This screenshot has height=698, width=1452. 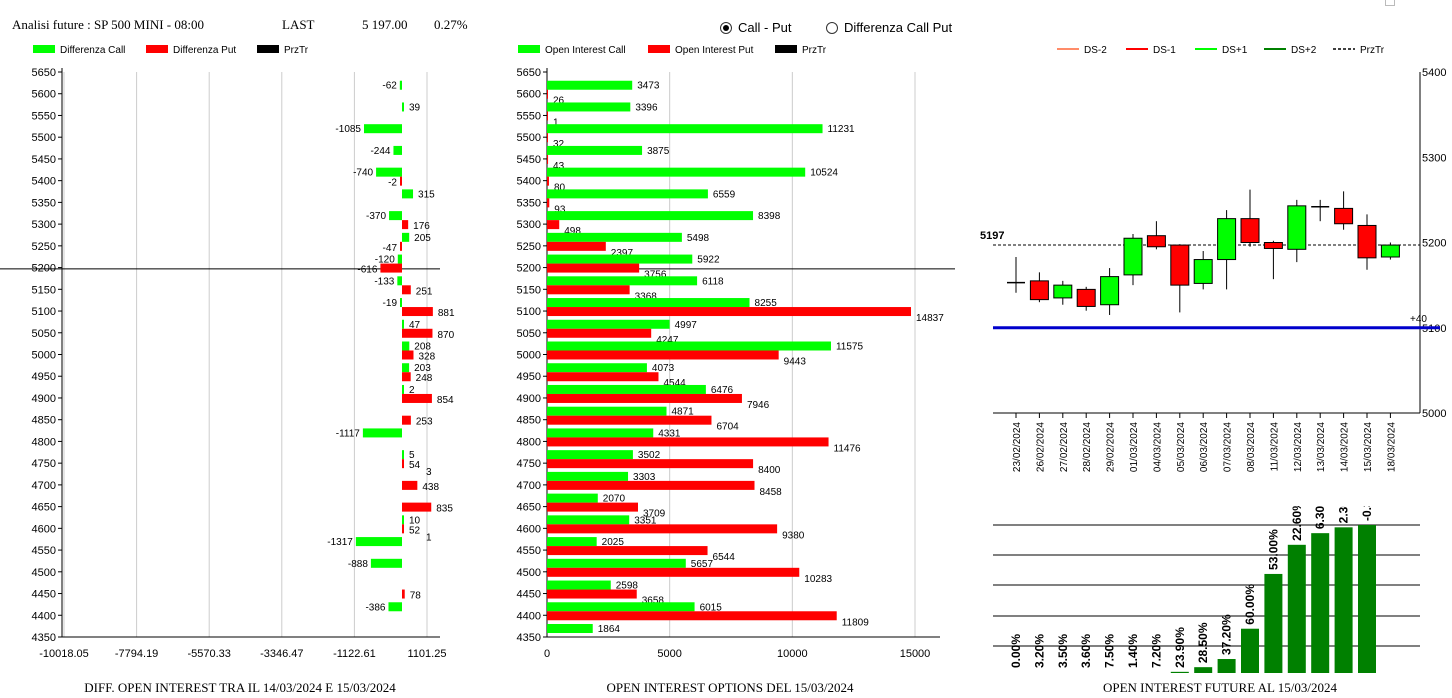 What do you see at coordinates (758, 405) in the screenshot?
I see `data-label-put: 7946` at bounding box center [758, 405].